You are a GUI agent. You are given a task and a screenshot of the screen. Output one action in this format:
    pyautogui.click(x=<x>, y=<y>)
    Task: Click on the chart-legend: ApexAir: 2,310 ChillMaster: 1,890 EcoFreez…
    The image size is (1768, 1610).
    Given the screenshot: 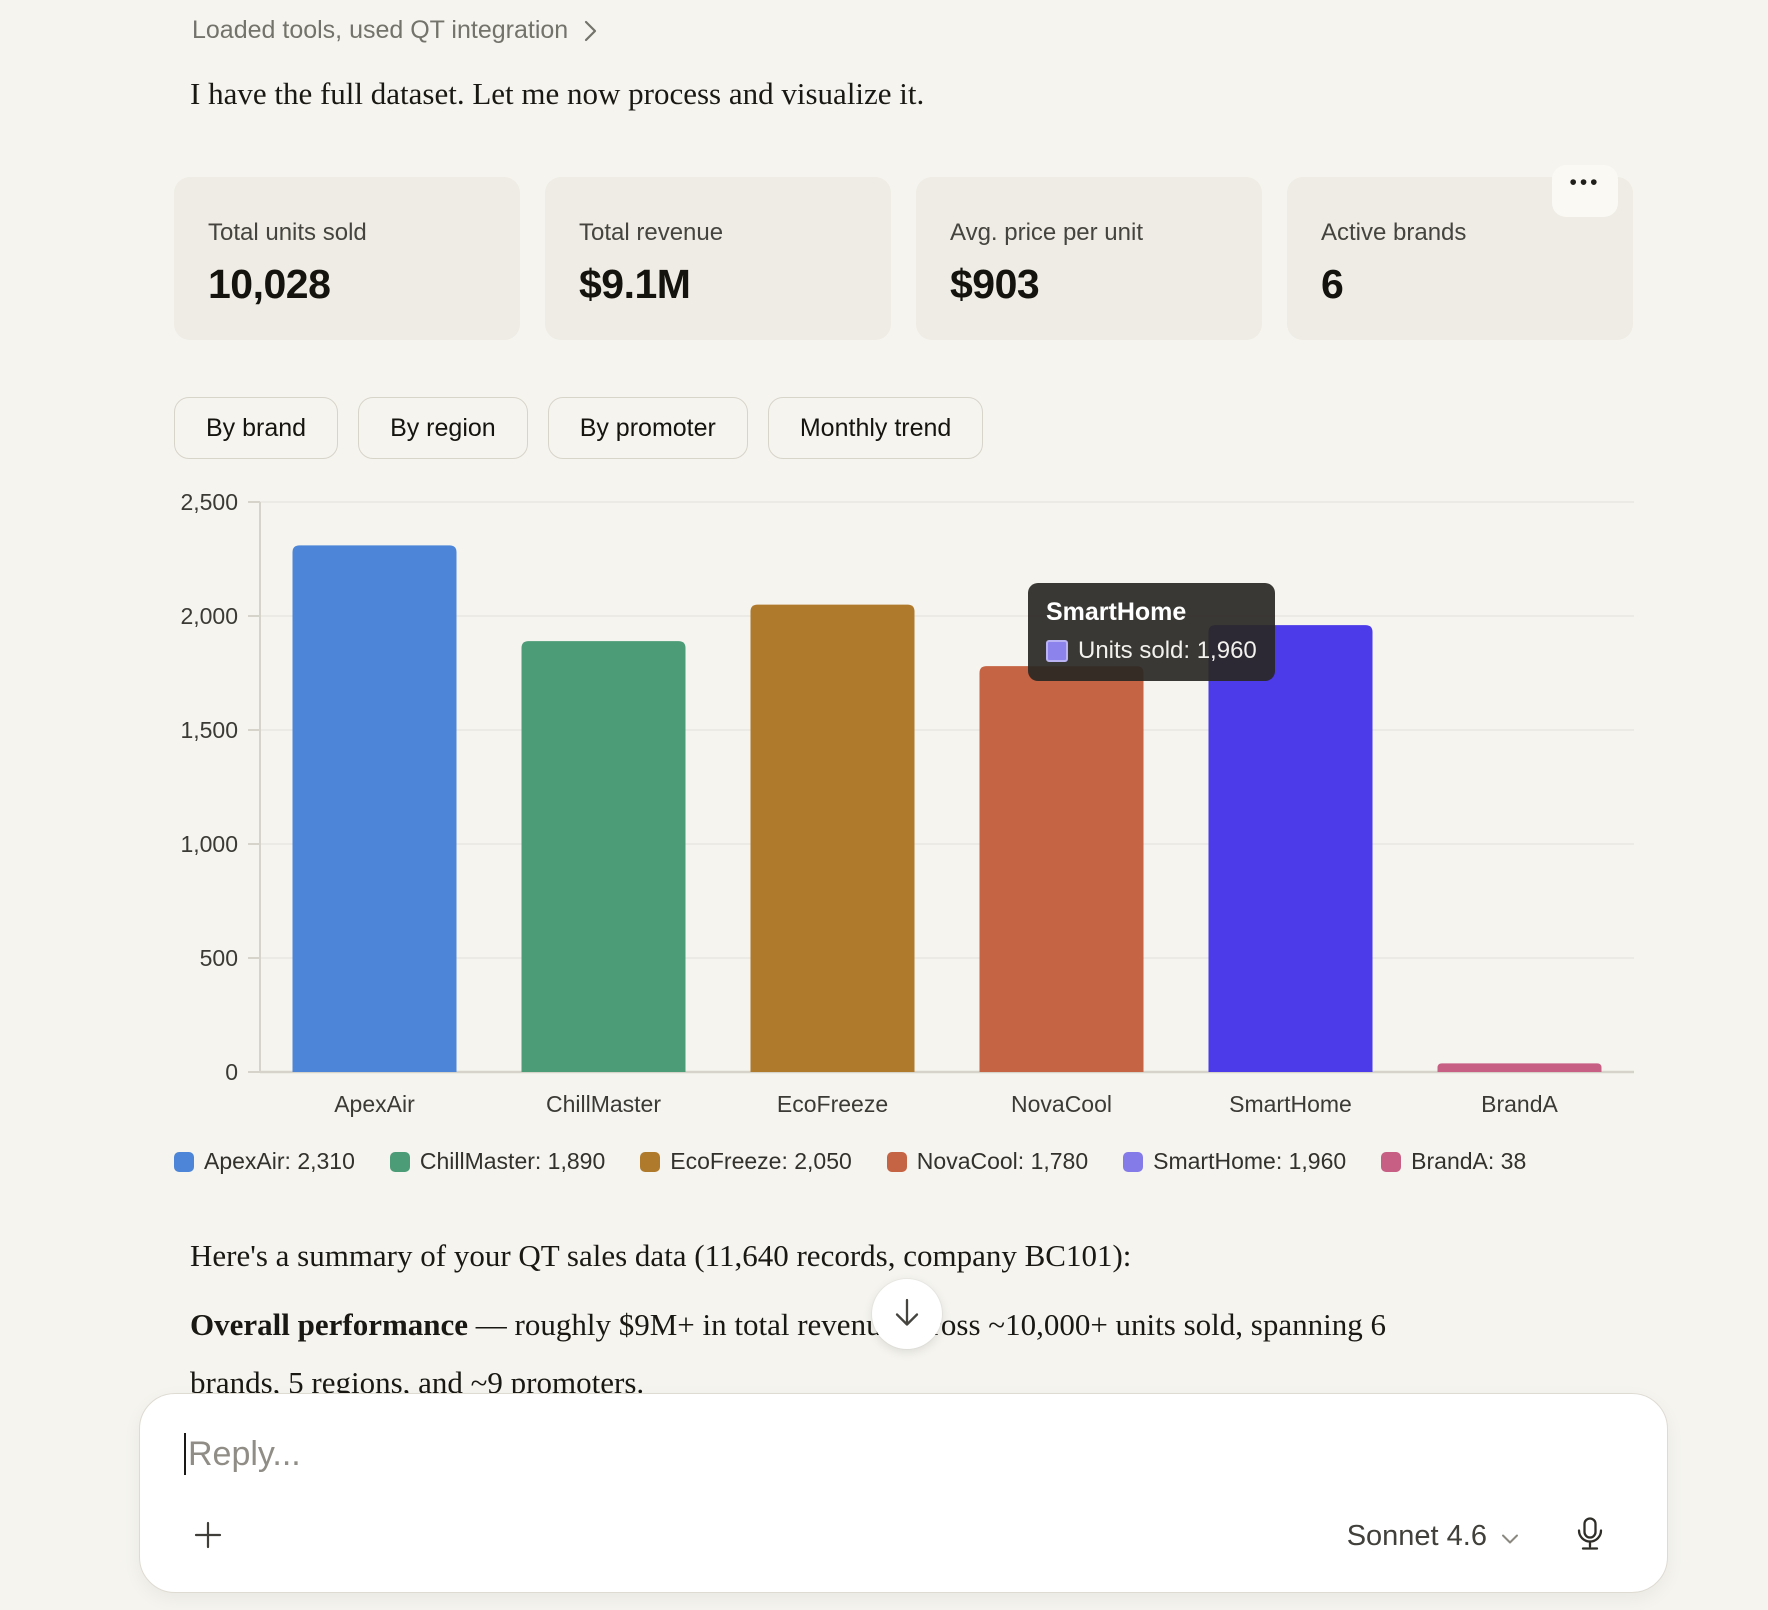 What is the action you would take?
    pyautogui.click(x=908, y=1161)
    